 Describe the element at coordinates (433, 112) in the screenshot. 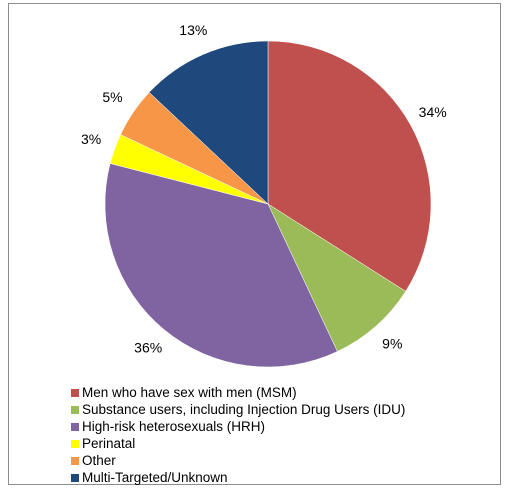

I see `slice-data-label: 34%` at that location.